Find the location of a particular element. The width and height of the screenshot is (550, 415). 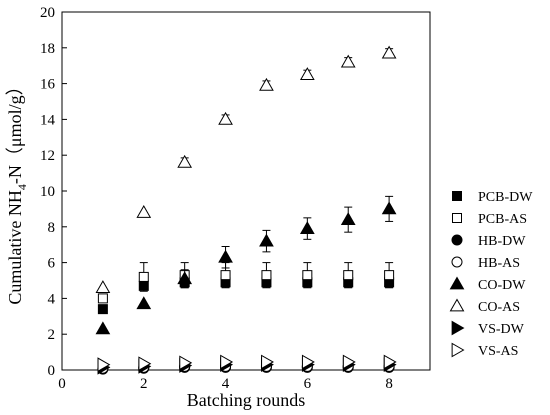

legend-item: VS-AS is located at coordinates (484, 350).